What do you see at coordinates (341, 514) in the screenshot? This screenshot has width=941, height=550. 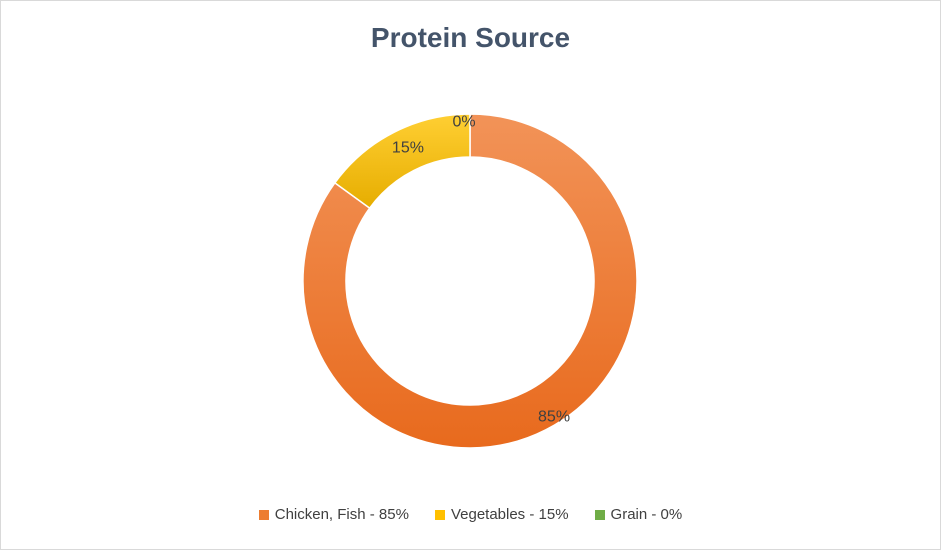 I see `legend-label-chicken-fish: Chicken, Fish - 85%` at bounding box center [341, 514].